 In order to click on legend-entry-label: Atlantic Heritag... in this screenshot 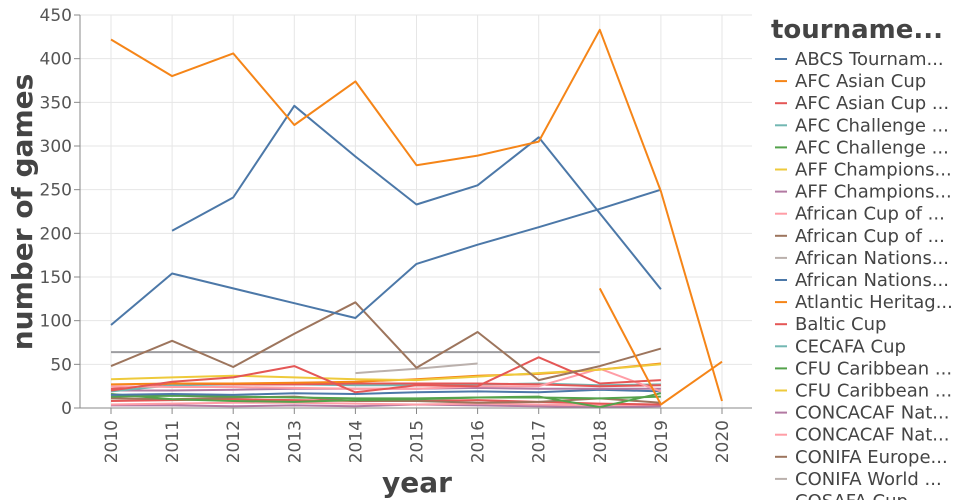, I will do `click(874, 302)`.